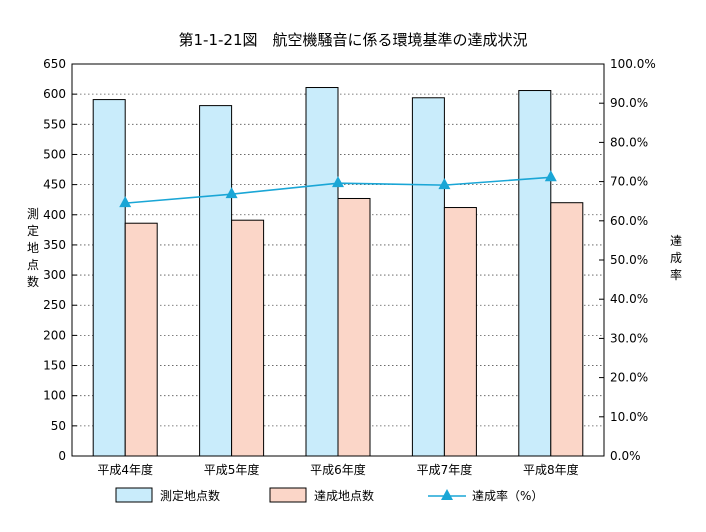 This screenshot has height=532, width=706. Describe the element at coordinates (352, 40) in the screenshot. I see `chart-title: 第1-1-21図 航空機騒音に係る環境基準の達成状況` at that location.